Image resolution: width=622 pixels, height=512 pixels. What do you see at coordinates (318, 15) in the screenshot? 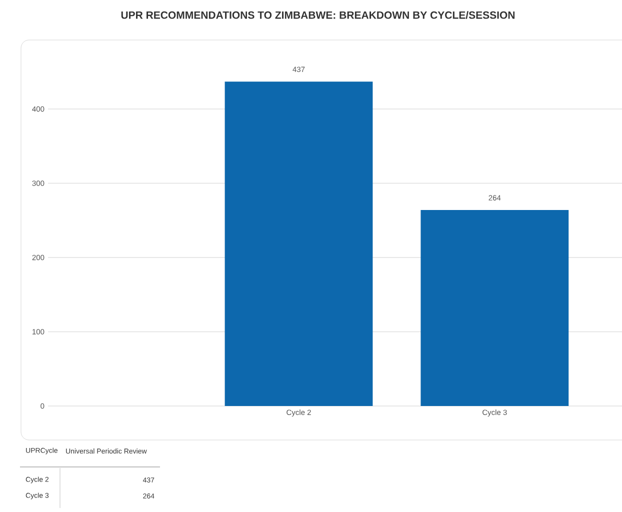
I see `chart-title: UPR RECOMMENDATIONS TO ZIMBABWE: BREAKDOWN BY CYCLE/SESSION` at bounding box center [318, 15].